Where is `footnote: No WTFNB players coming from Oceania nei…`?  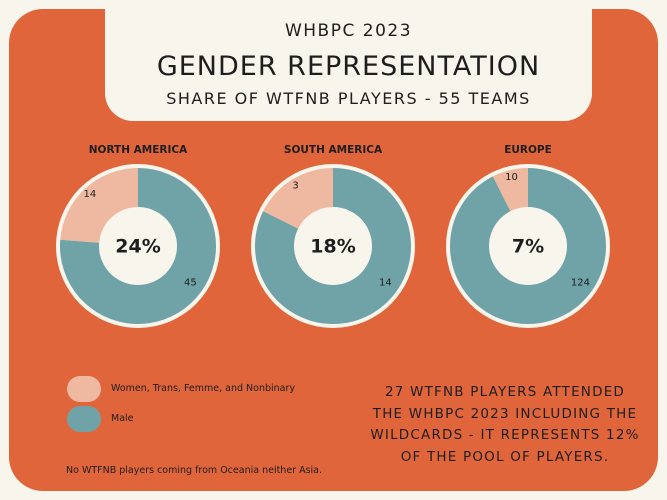
footnote: No WTFNB players coming from Oceania nei… is located at coordinates (194, 470).